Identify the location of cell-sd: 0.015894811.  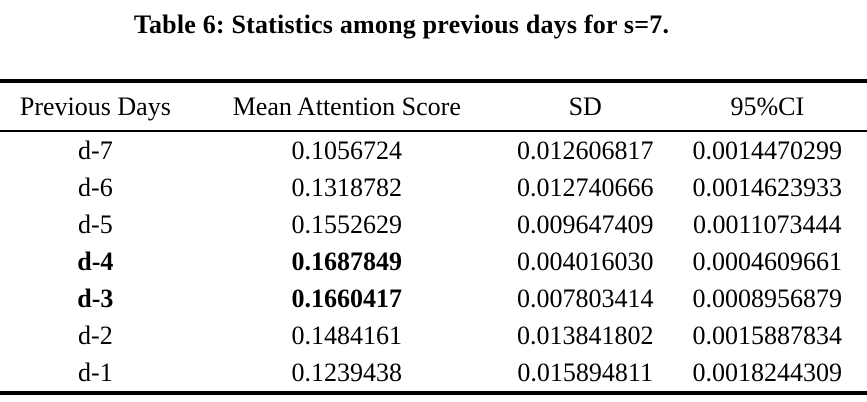
(585, 372).